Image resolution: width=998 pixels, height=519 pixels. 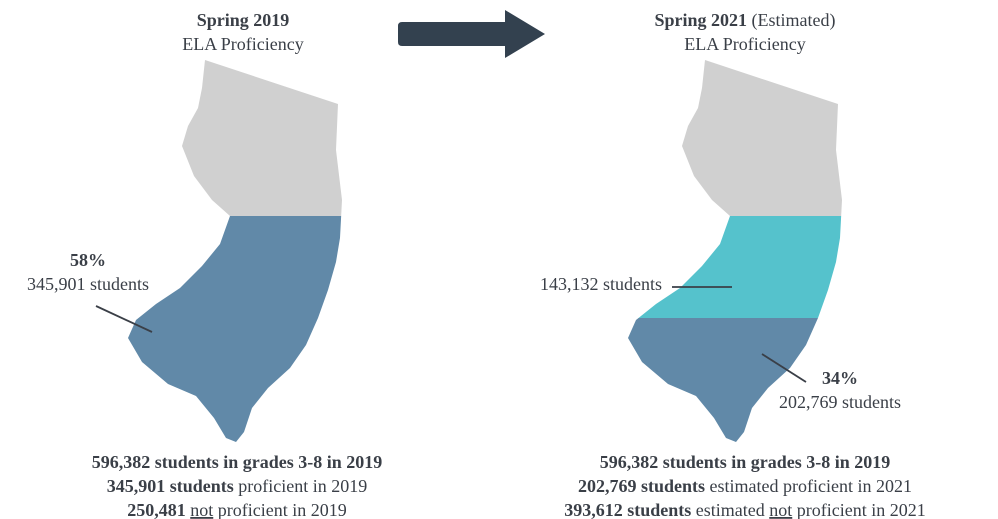 I want to click on summary-segment: estimated, so click(x=730, y=509).